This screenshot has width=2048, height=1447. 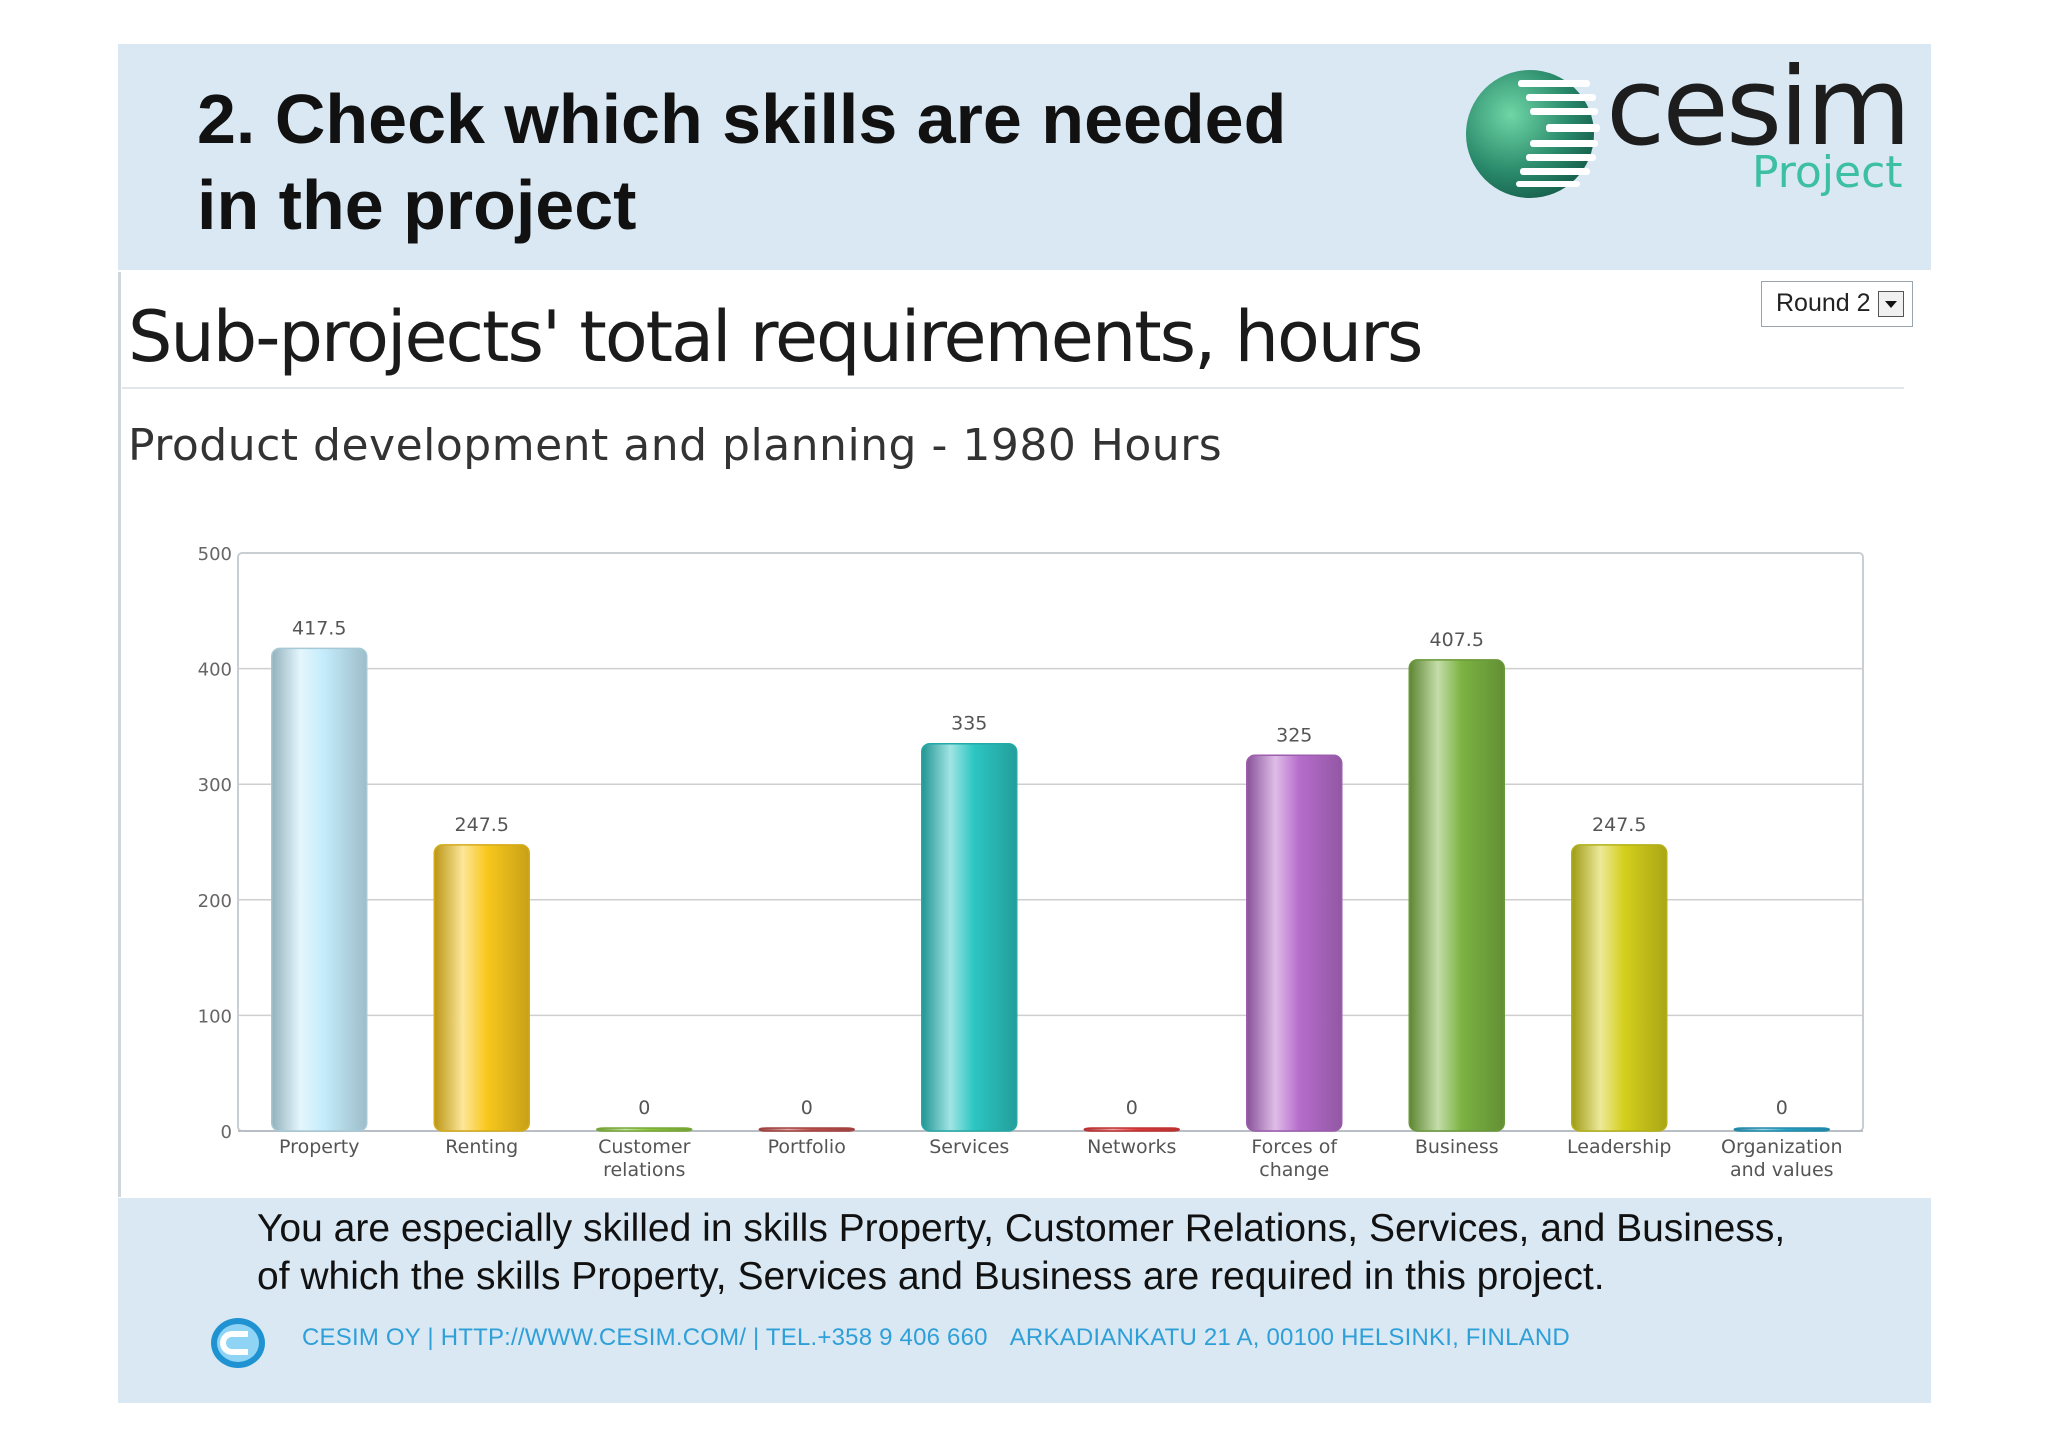 What do you see at coordinates (1131, 1147) in the screenshot?
I see `x-tick-label: Networks` at bounding box center [1131, 1147].